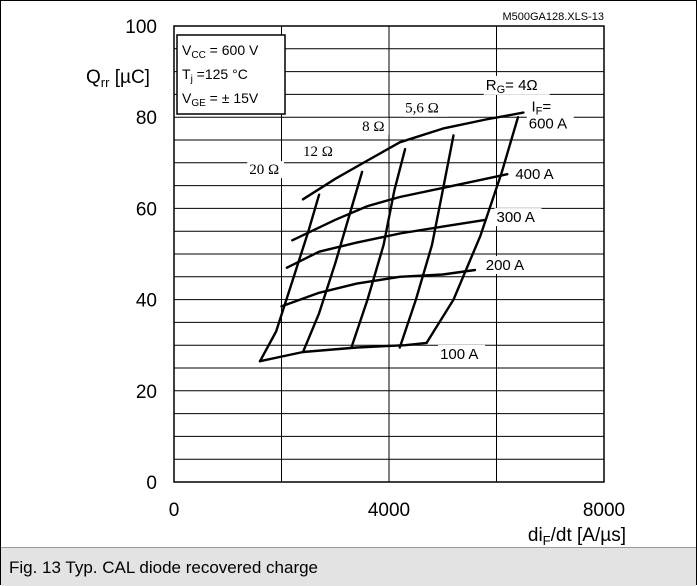 This screenshot has width=697, height=586. I want to click on conditions-box, so click(231, 74).